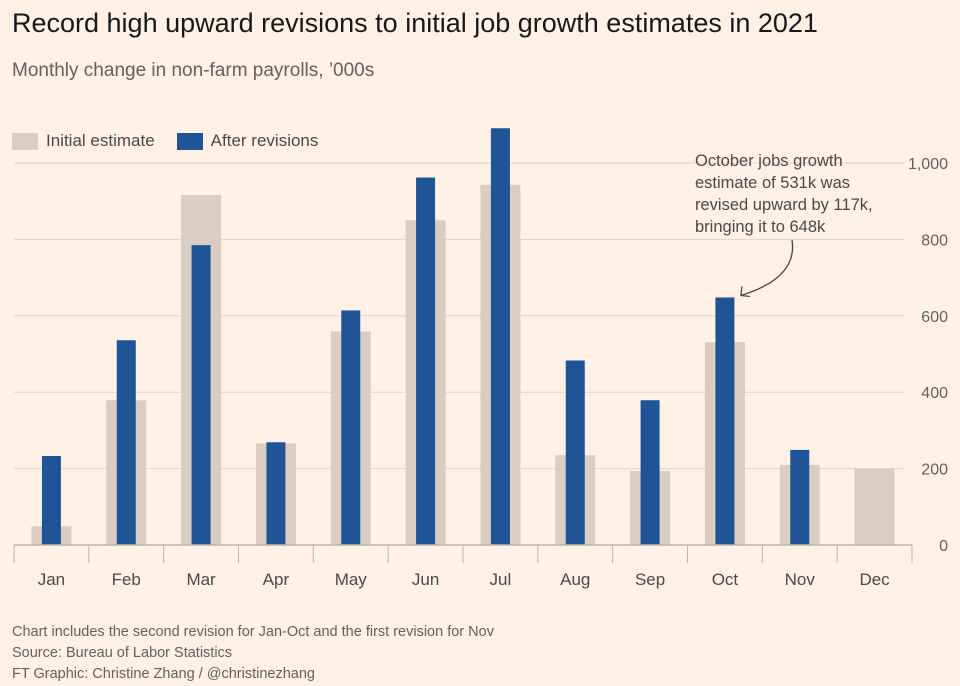  Describe the element at coordinates (189, 141) in the screenshot. I see `legend-swatch-revised` at that location.